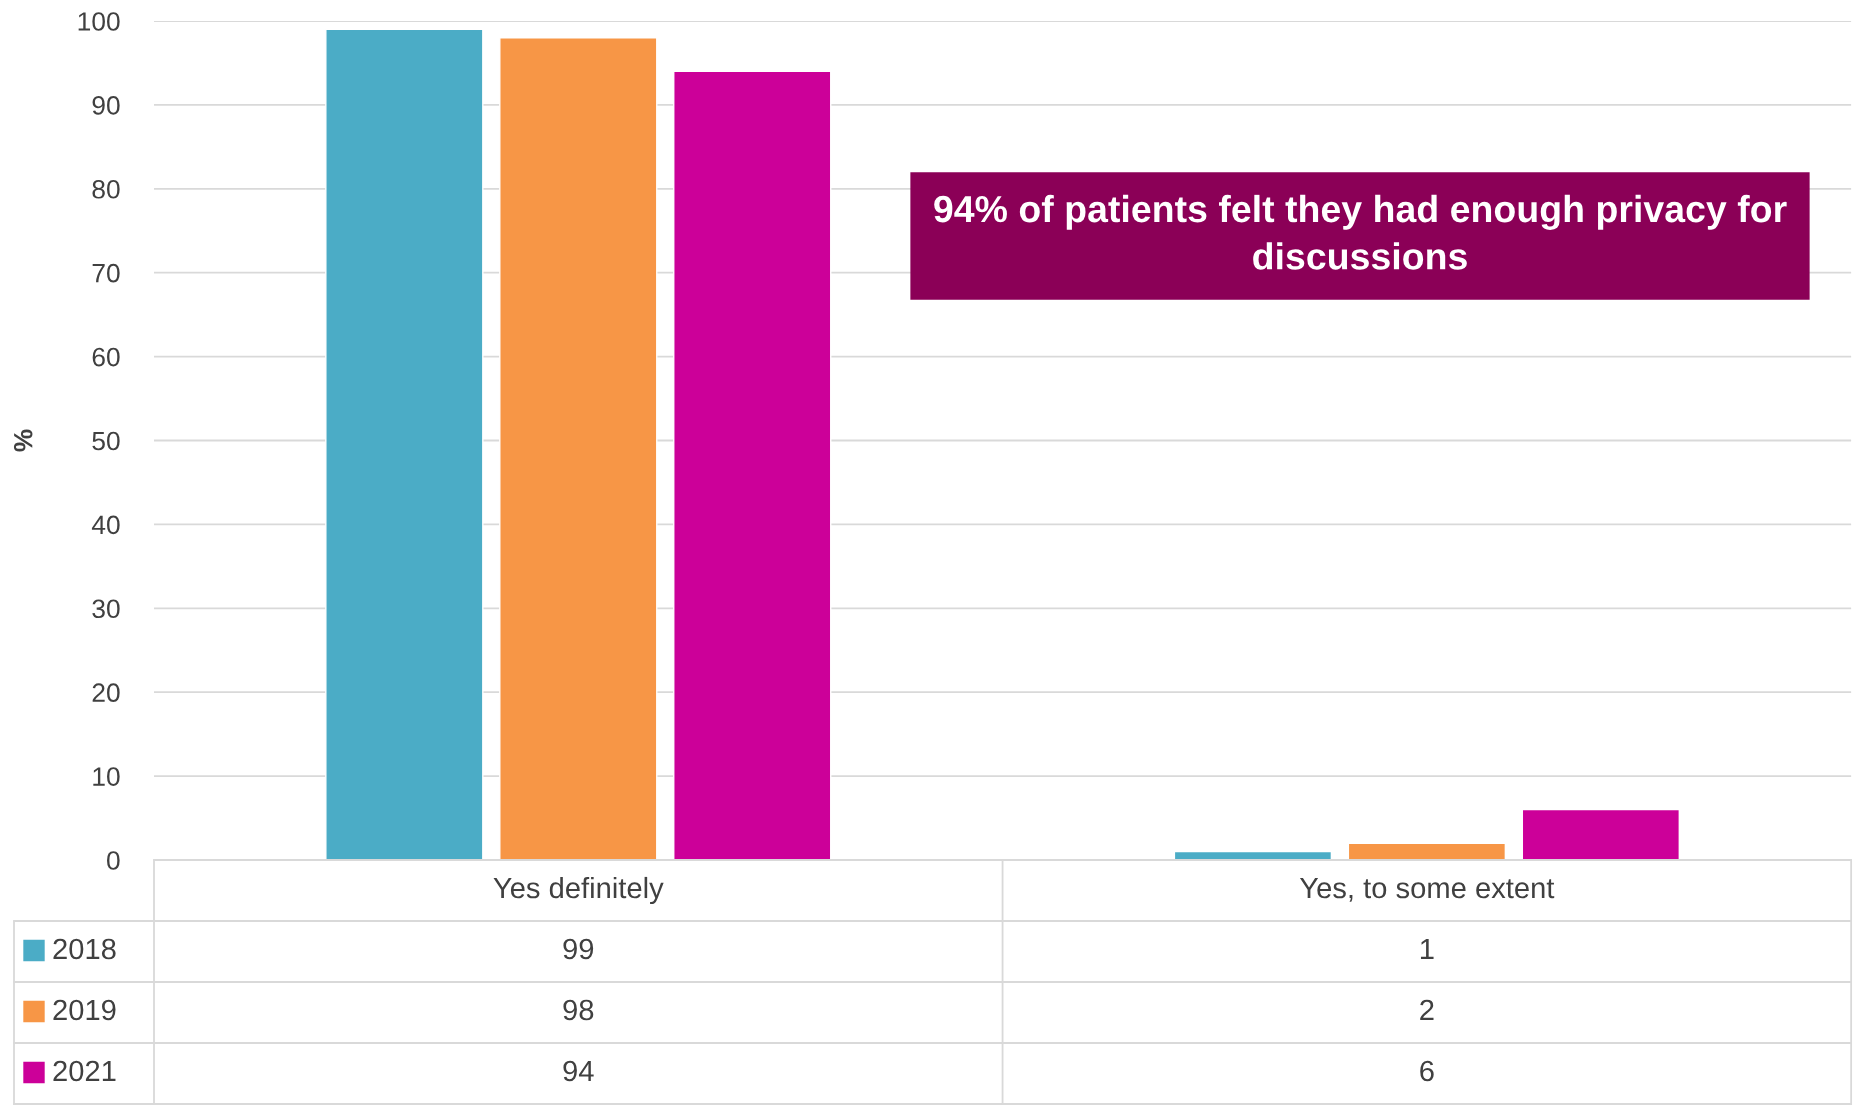  I want to click on x-tick-label: Yes definitely, so click(578, 890).